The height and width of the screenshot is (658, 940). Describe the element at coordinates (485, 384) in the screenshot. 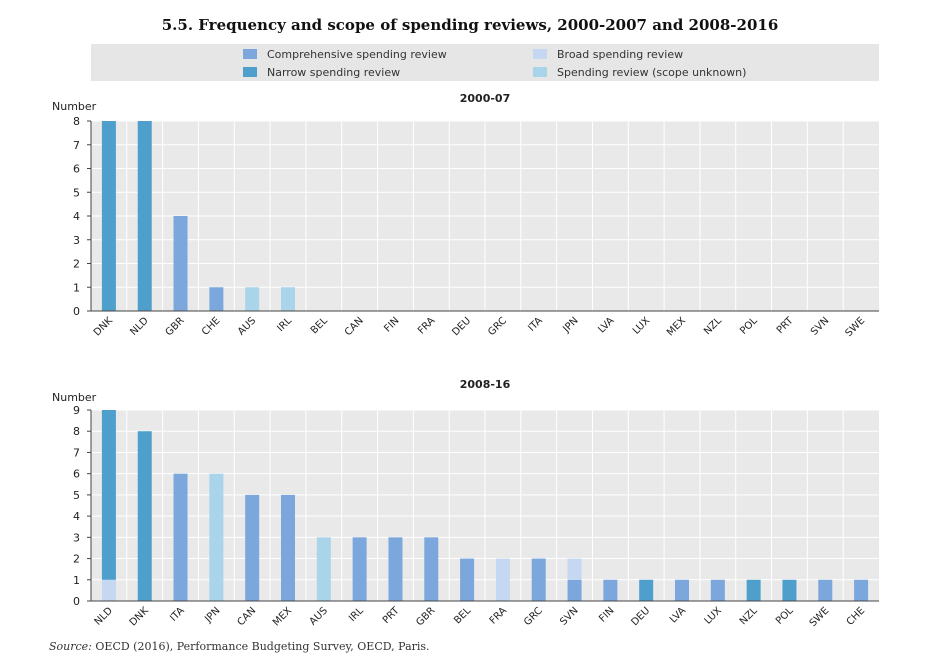

I see `chart-title: 2008-16` at that location.